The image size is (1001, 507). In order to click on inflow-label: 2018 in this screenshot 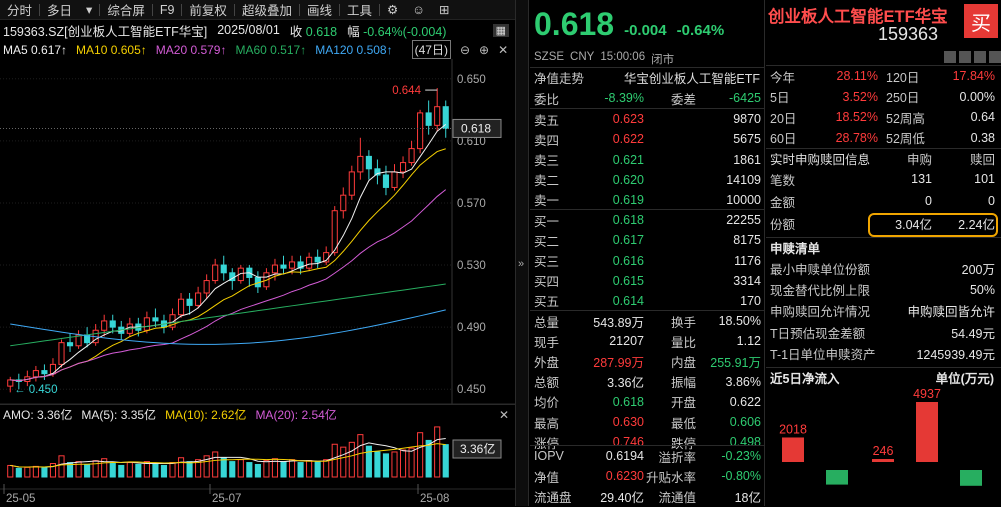, I will do `click(793, 429)`.